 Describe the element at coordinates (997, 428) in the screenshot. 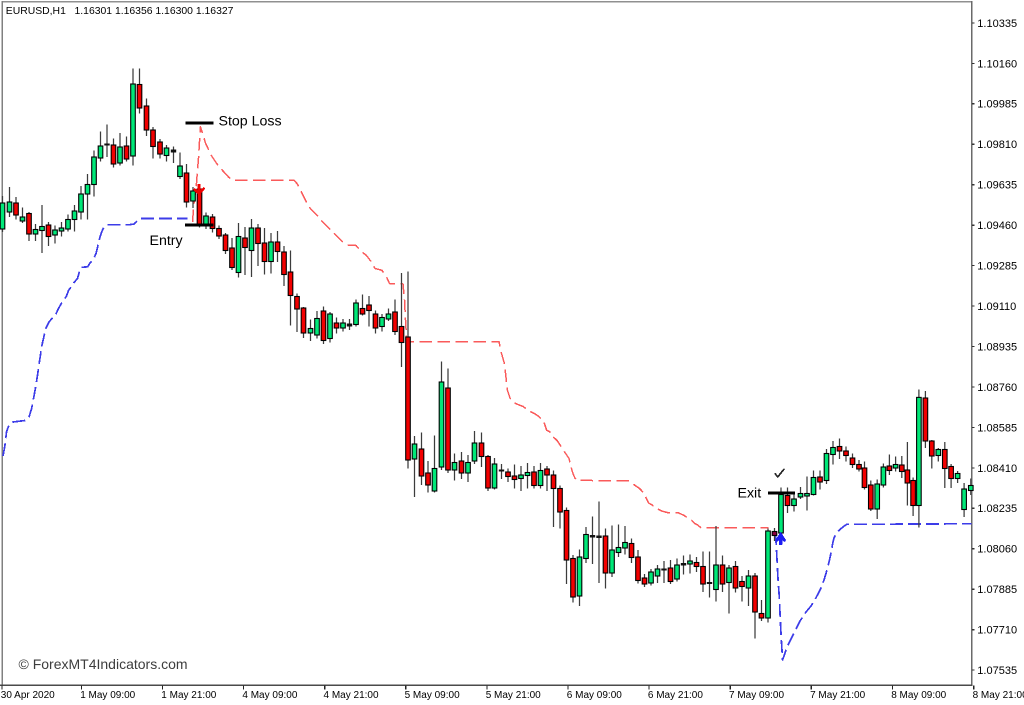

I see `svg-text: 1.08585` at that location.